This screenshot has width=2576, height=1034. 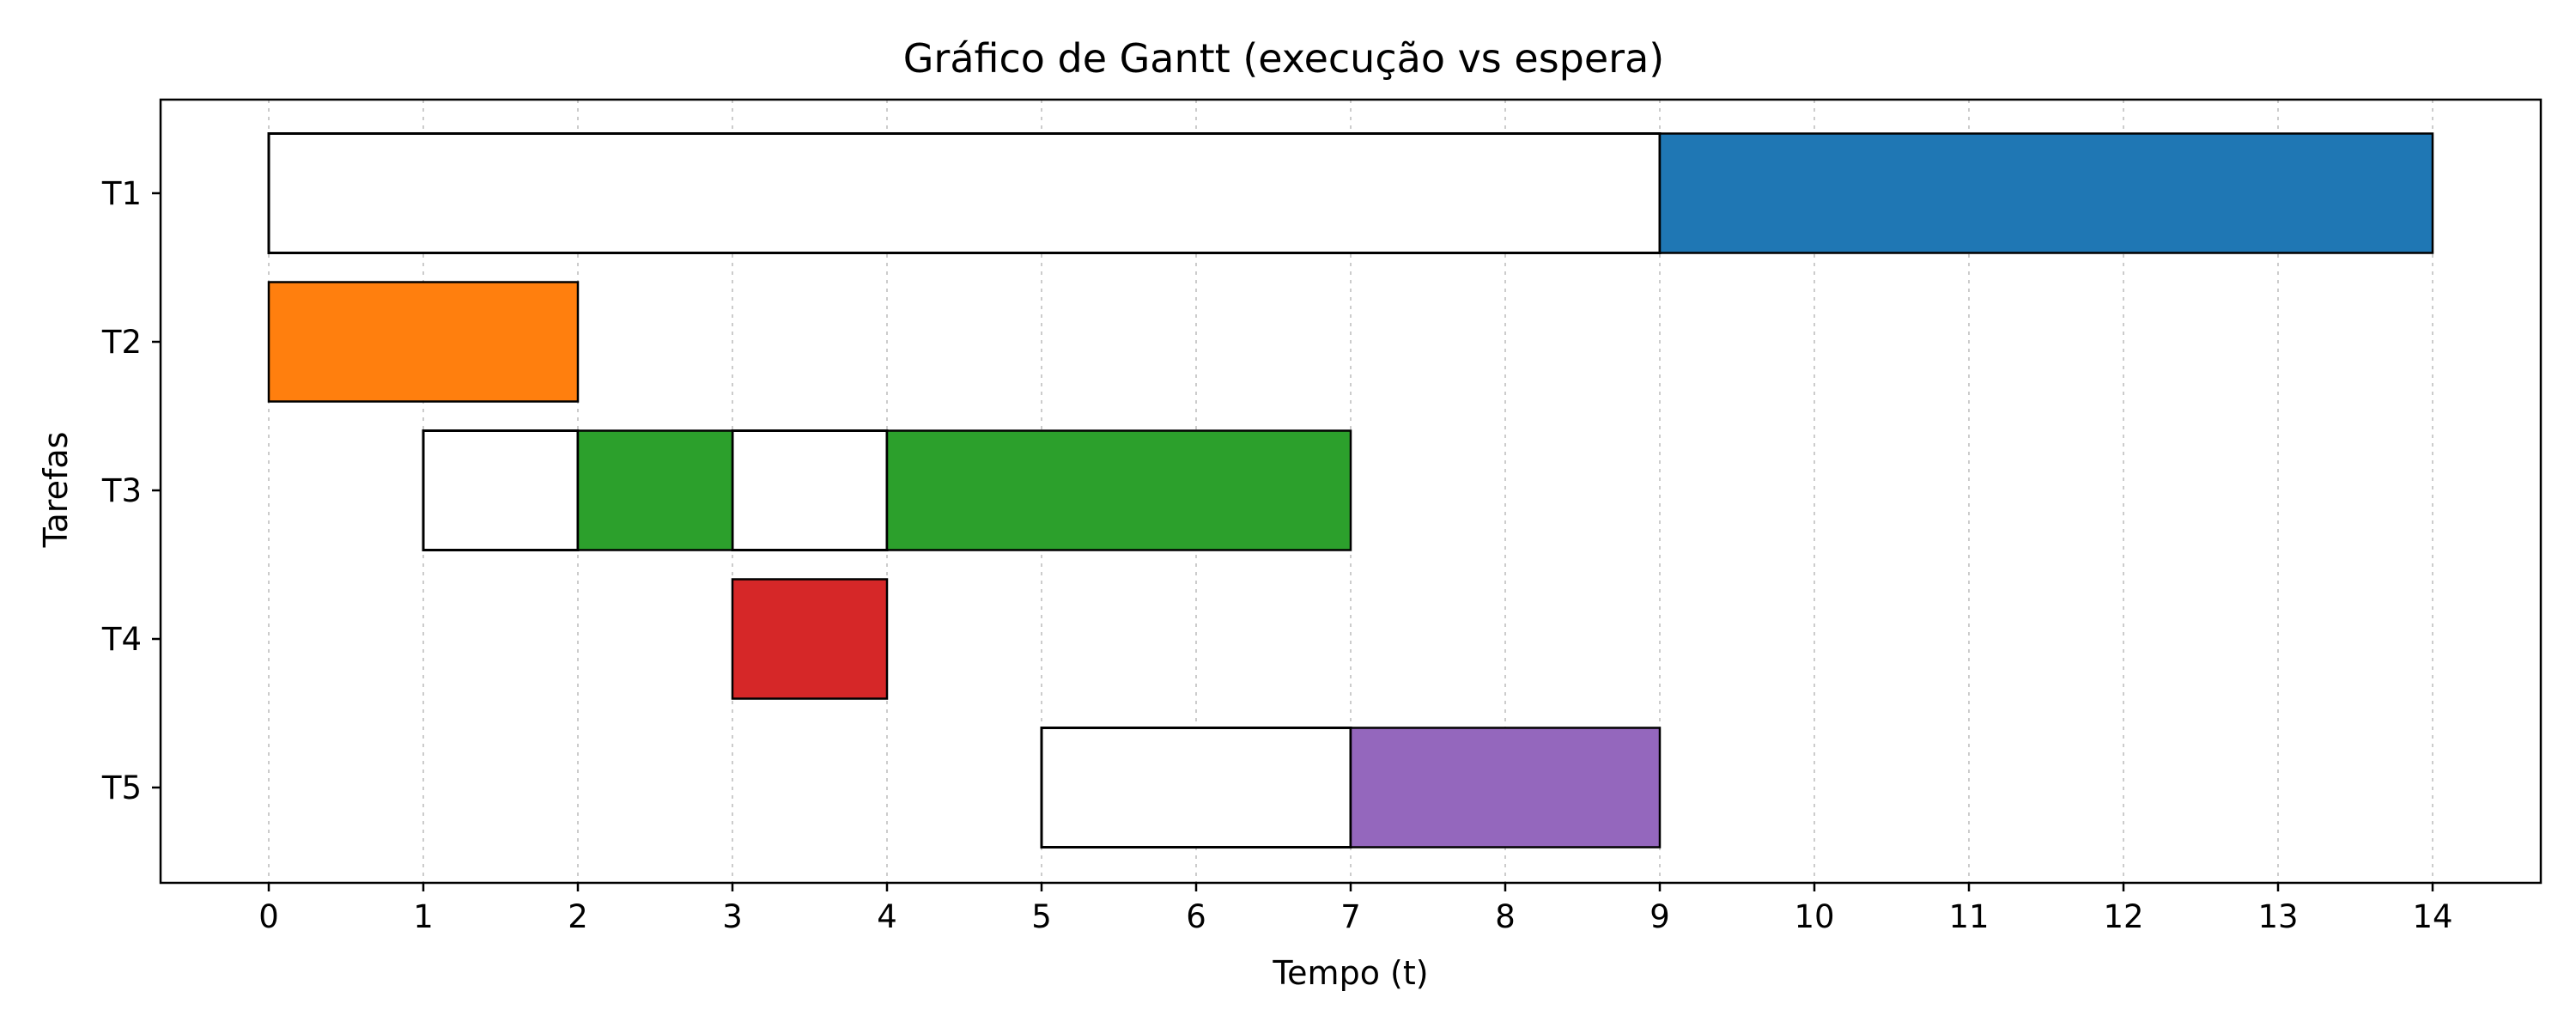 What do you see at coordinates (1041, 917) in the screenshot?
I see `x-tick-label: 5` at bounding box center [1041, 917].